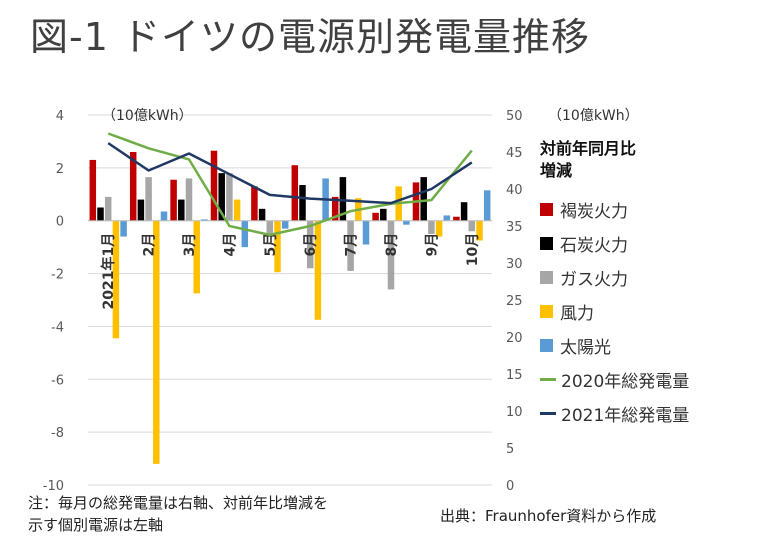  I want to click on bar-褐炭火力-4月, so click(214, 185).